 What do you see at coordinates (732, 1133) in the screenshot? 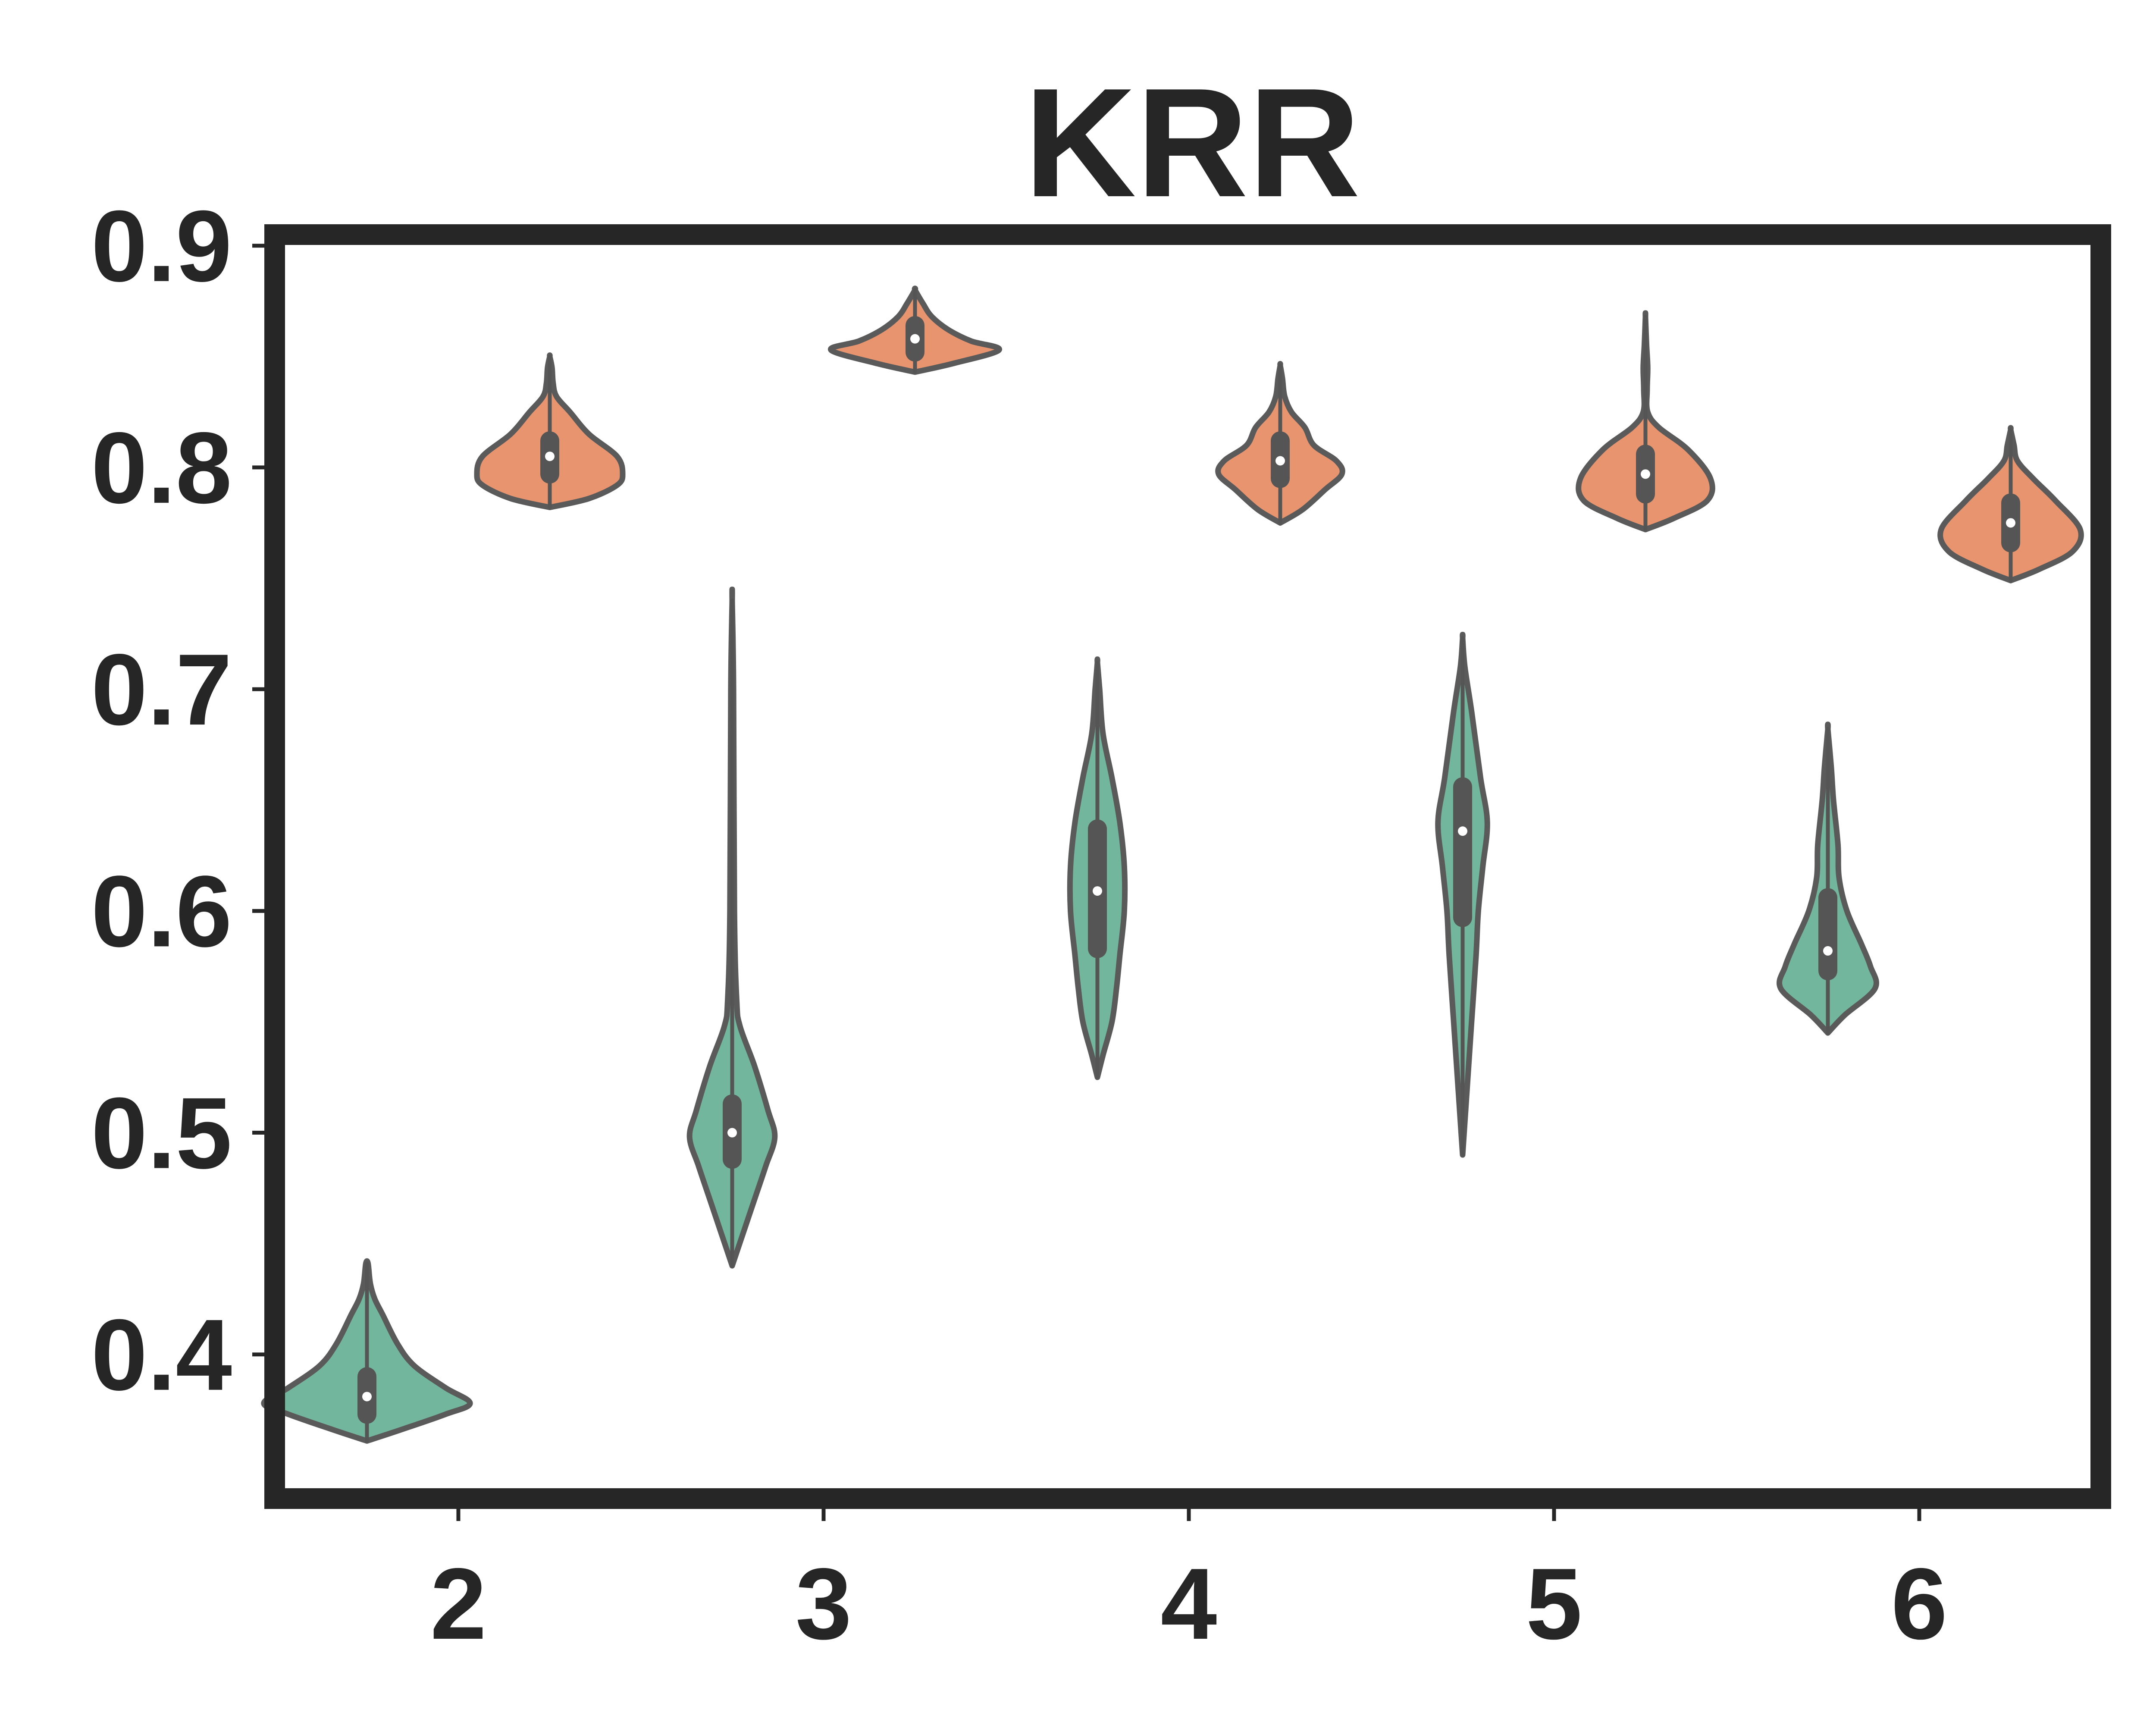
I see `violin-3-s1-median-dot` at bounding box center [732, 1133].